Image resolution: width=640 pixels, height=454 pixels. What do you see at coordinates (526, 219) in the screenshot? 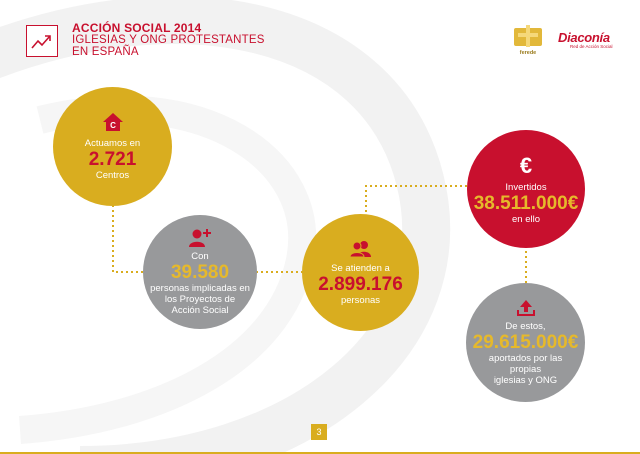
I see `invertidos-post: en ello` at bounding box center [526, 219].